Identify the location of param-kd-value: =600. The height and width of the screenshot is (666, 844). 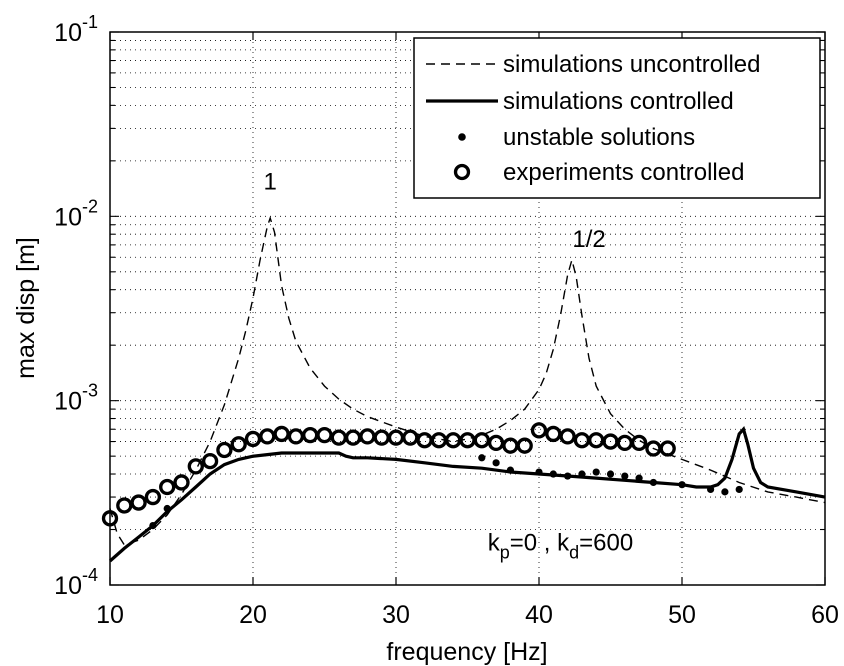
(606, 543).